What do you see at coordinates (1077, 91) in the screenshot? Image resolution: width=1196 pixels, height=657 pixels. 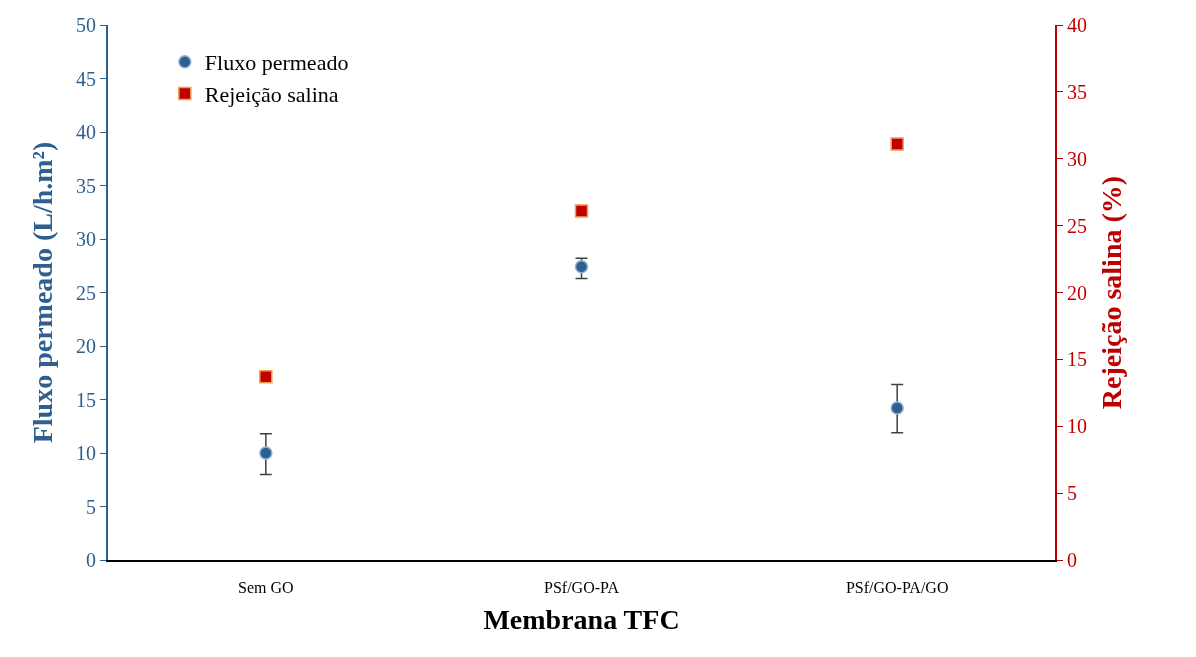 I see `y2-tick-label: 35` at bounding box center [1077, 91].